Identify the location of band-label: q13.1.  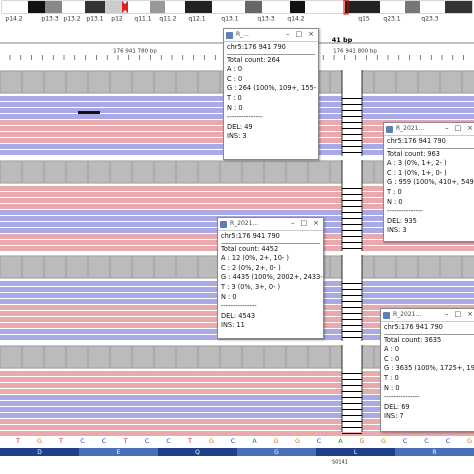
(229, 19).